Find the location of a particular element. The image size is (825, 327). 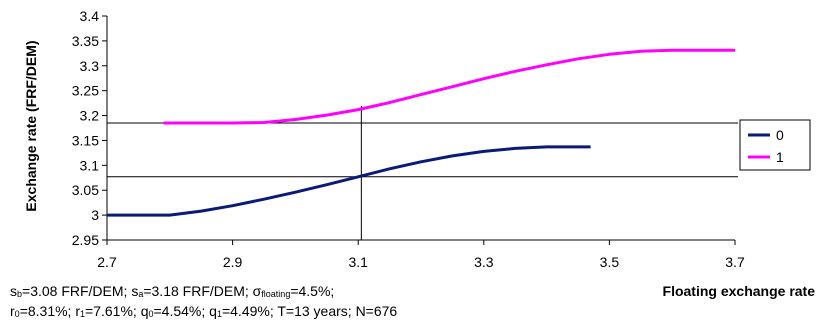

sa-value: =3.18 FRF/DEM; is located at coordinates (198, 291).